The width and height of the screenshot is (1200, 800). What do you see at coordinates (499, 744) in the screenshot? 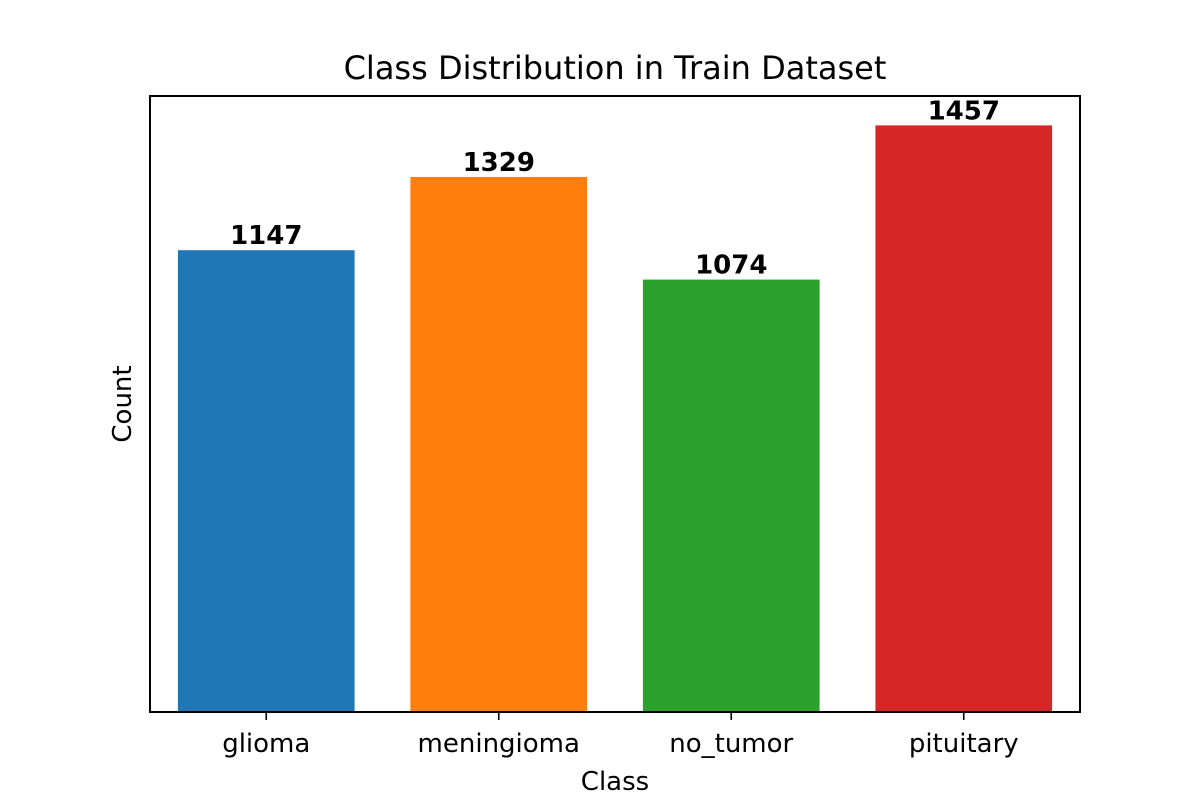
I see `x-tick-label-meningioma: meningioma` at bounding box center [499, 744].